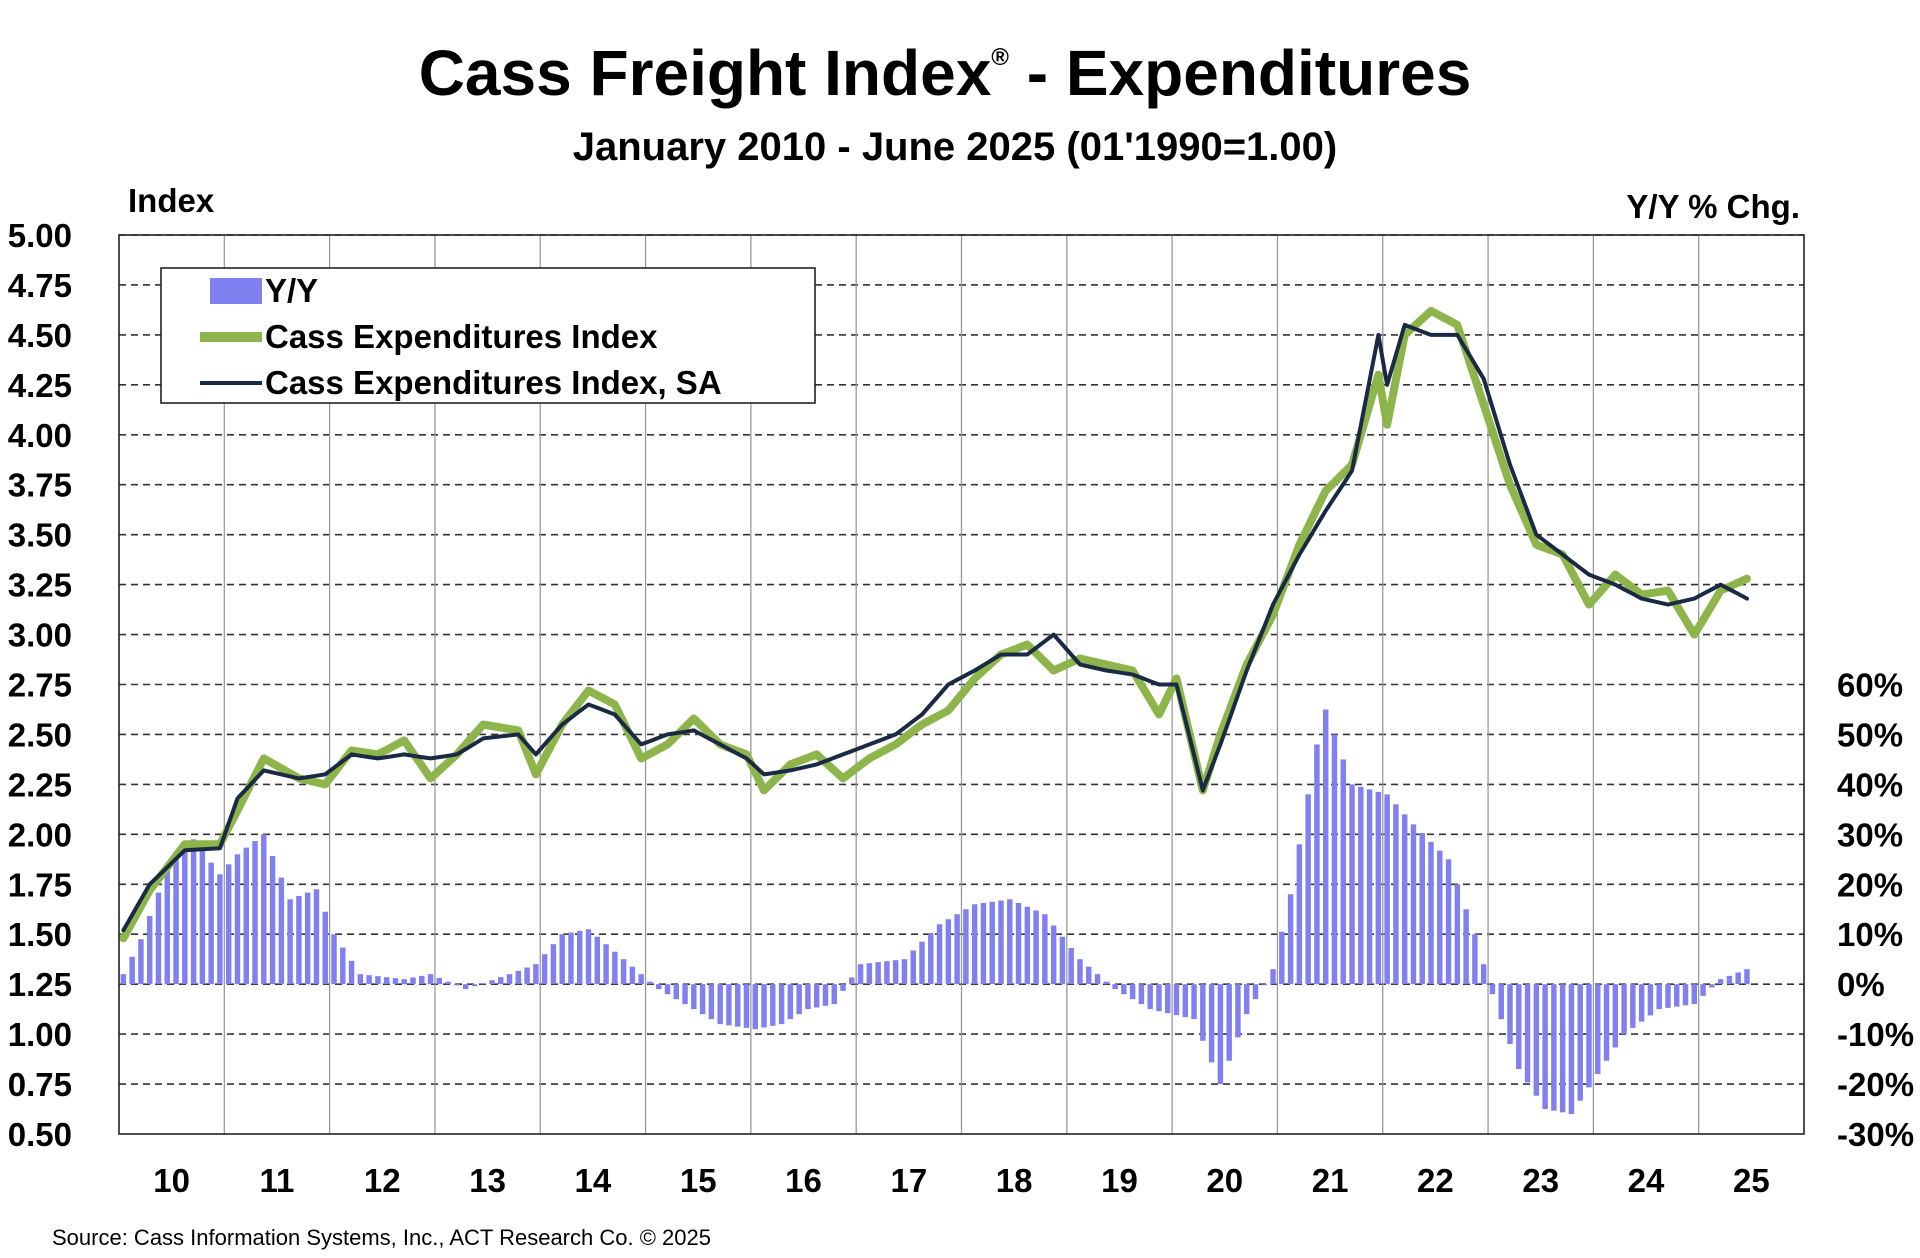 Image resolution: width=1920 pixels, height=1258 pixels. I want to click on legend-label: Y/Y, so click(291, 290).